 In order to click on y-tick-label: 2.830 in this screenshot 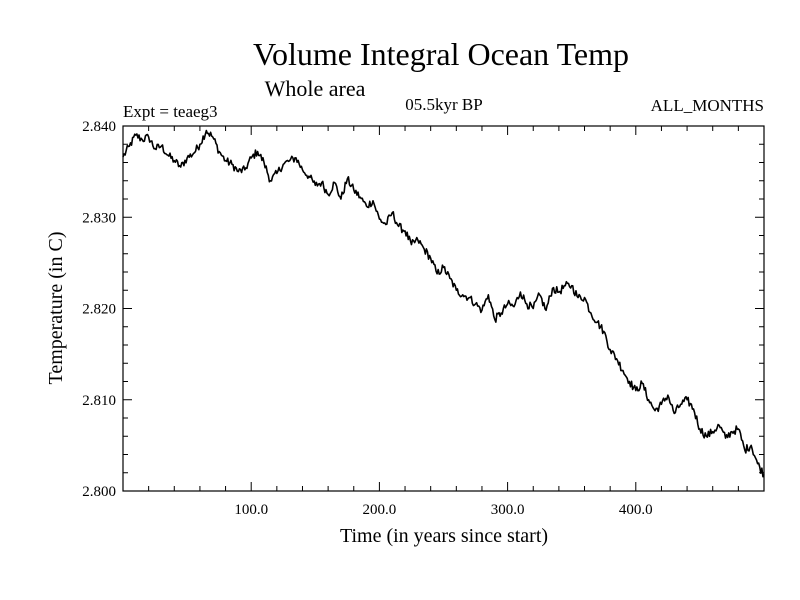, I will do `click(99, 218)`.